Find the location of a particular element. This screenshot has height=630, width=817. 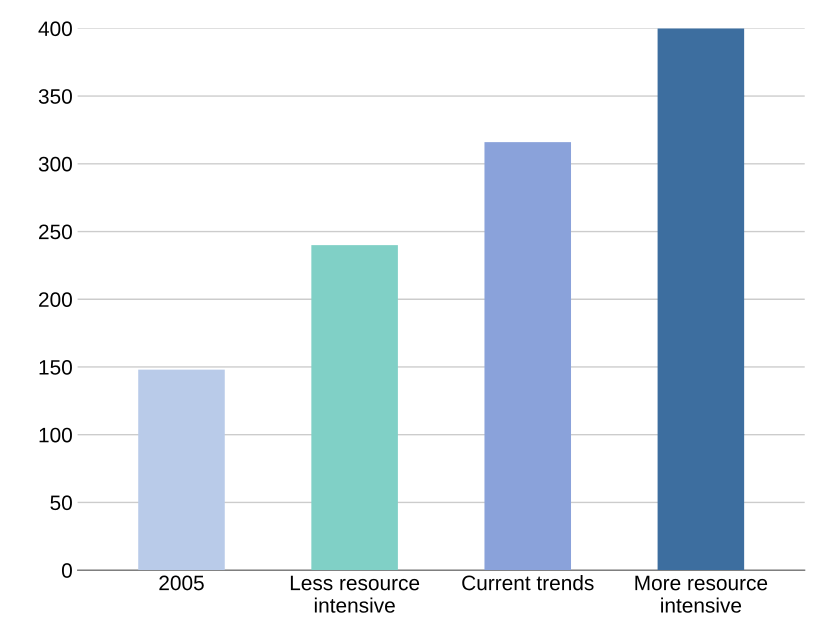

y-tick-label: 300 is located at coordinates (55, 164).